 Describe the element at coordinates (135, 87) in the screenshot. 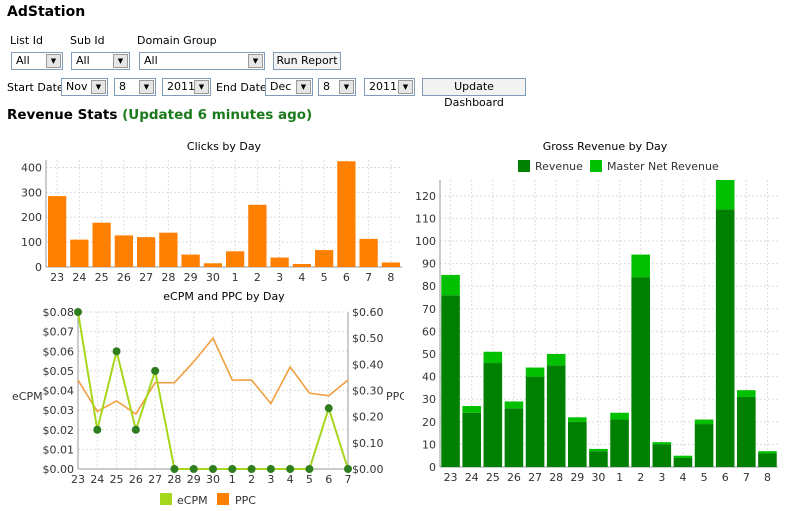

I see `start-day-select: 8 ▼` at that location.